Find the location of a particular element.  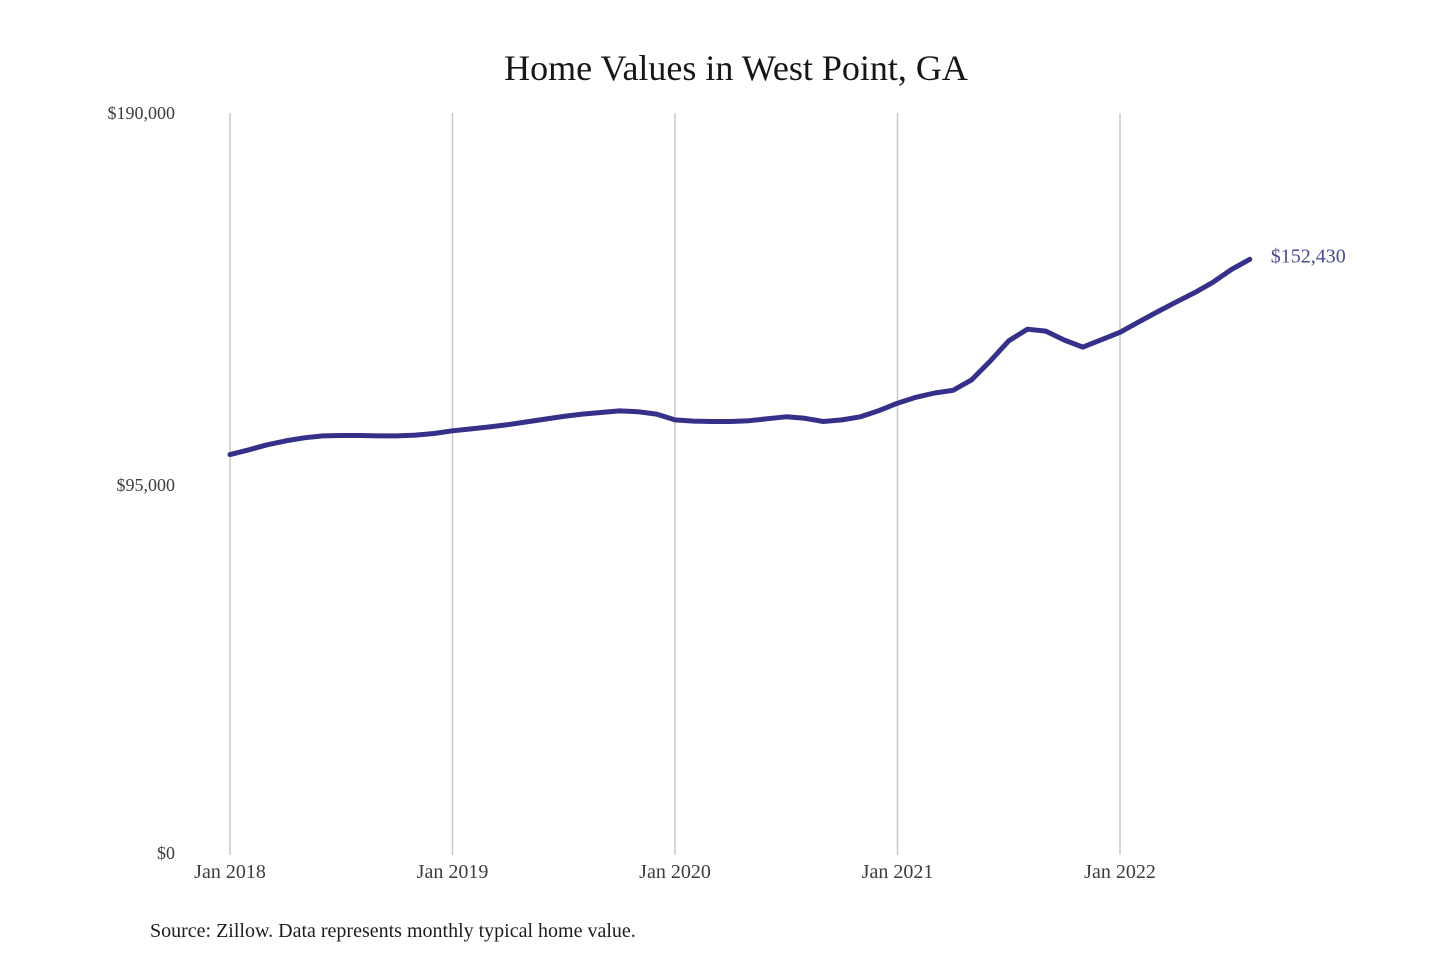

end-value-label: $152,430 is located at coordinates (1308, 256).